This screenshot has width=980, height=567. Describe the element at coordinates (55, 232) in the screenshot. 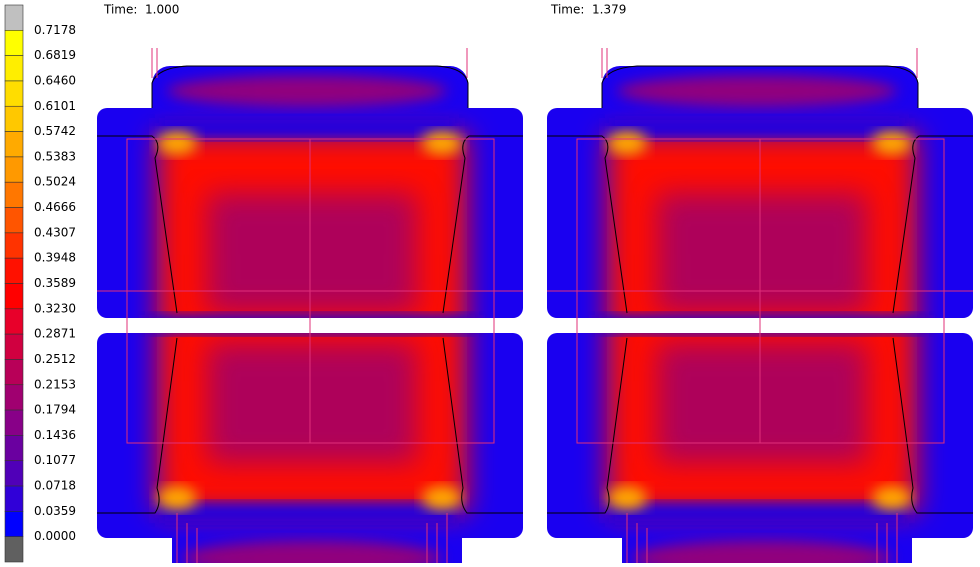

I see `legend-label: 0.4307` at that location.